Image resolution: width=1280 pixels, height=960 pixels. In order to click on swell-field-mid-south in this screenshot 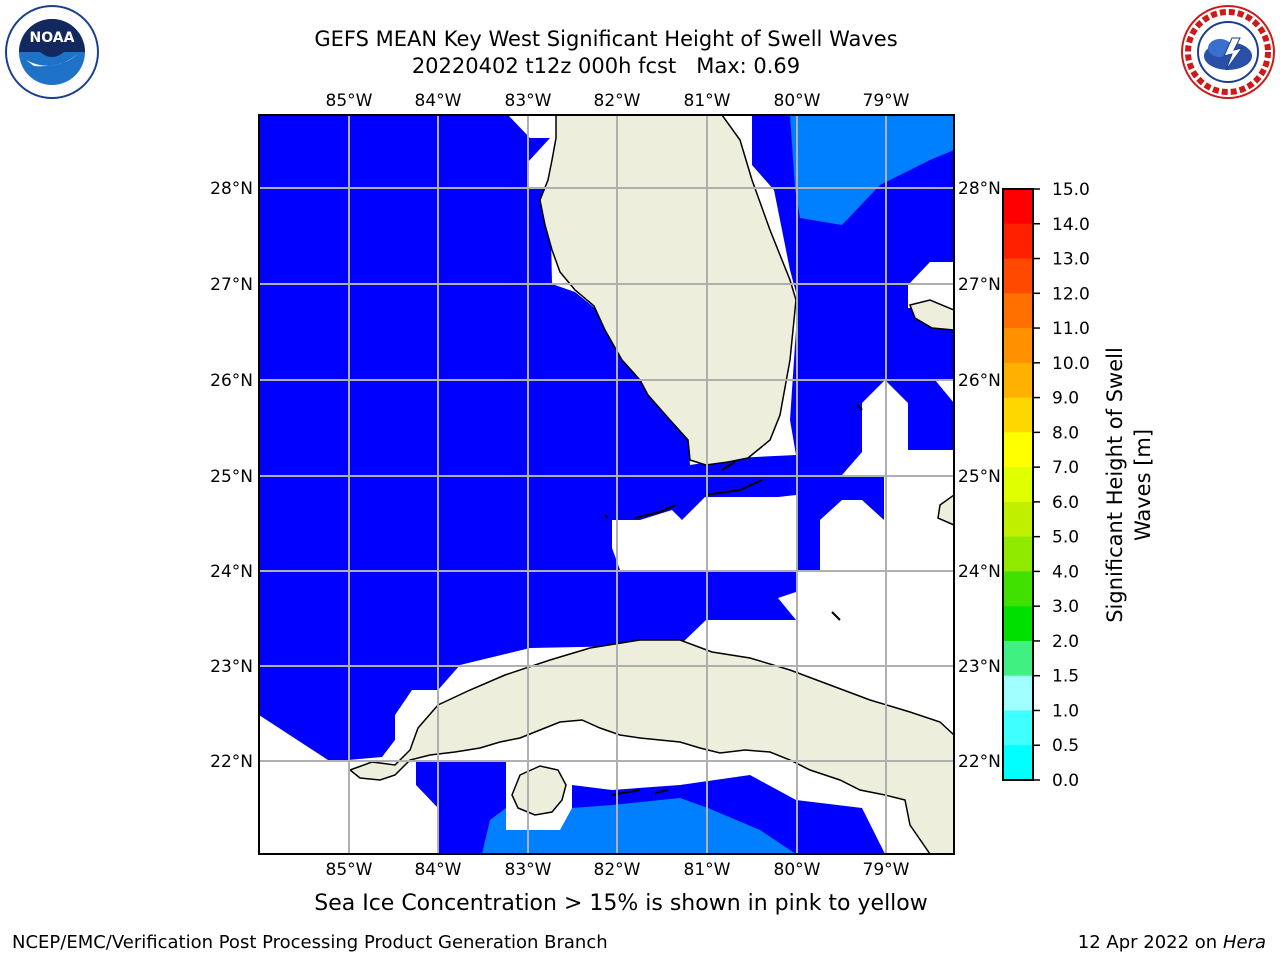, I will do `click(639, 826)`.